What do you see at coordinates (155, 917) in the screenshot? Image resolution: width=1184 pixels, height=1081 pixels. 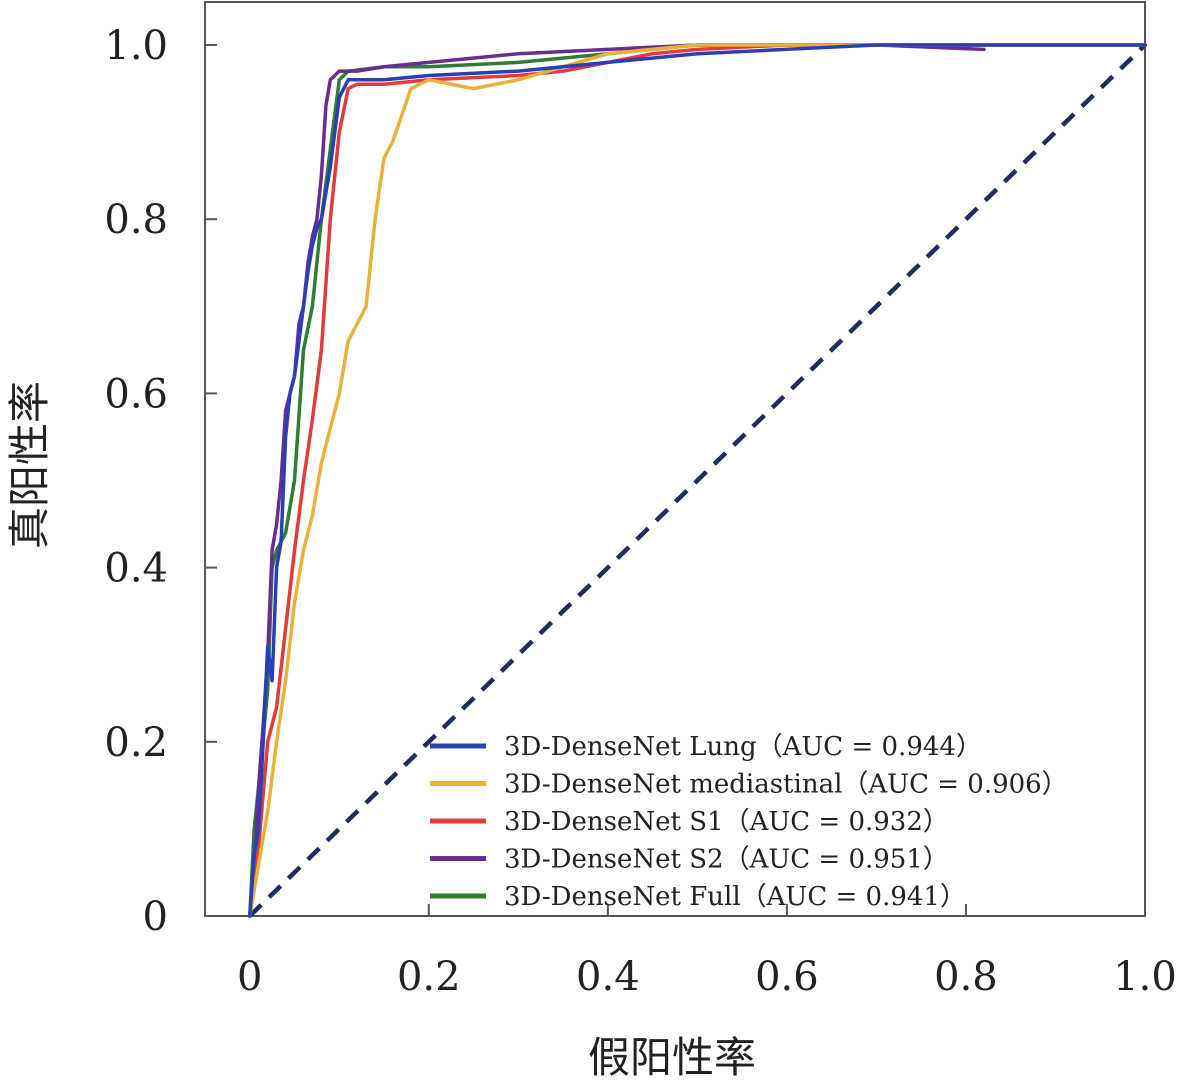 I see `y-tick-label: 0` at bounding box center [155, 917].